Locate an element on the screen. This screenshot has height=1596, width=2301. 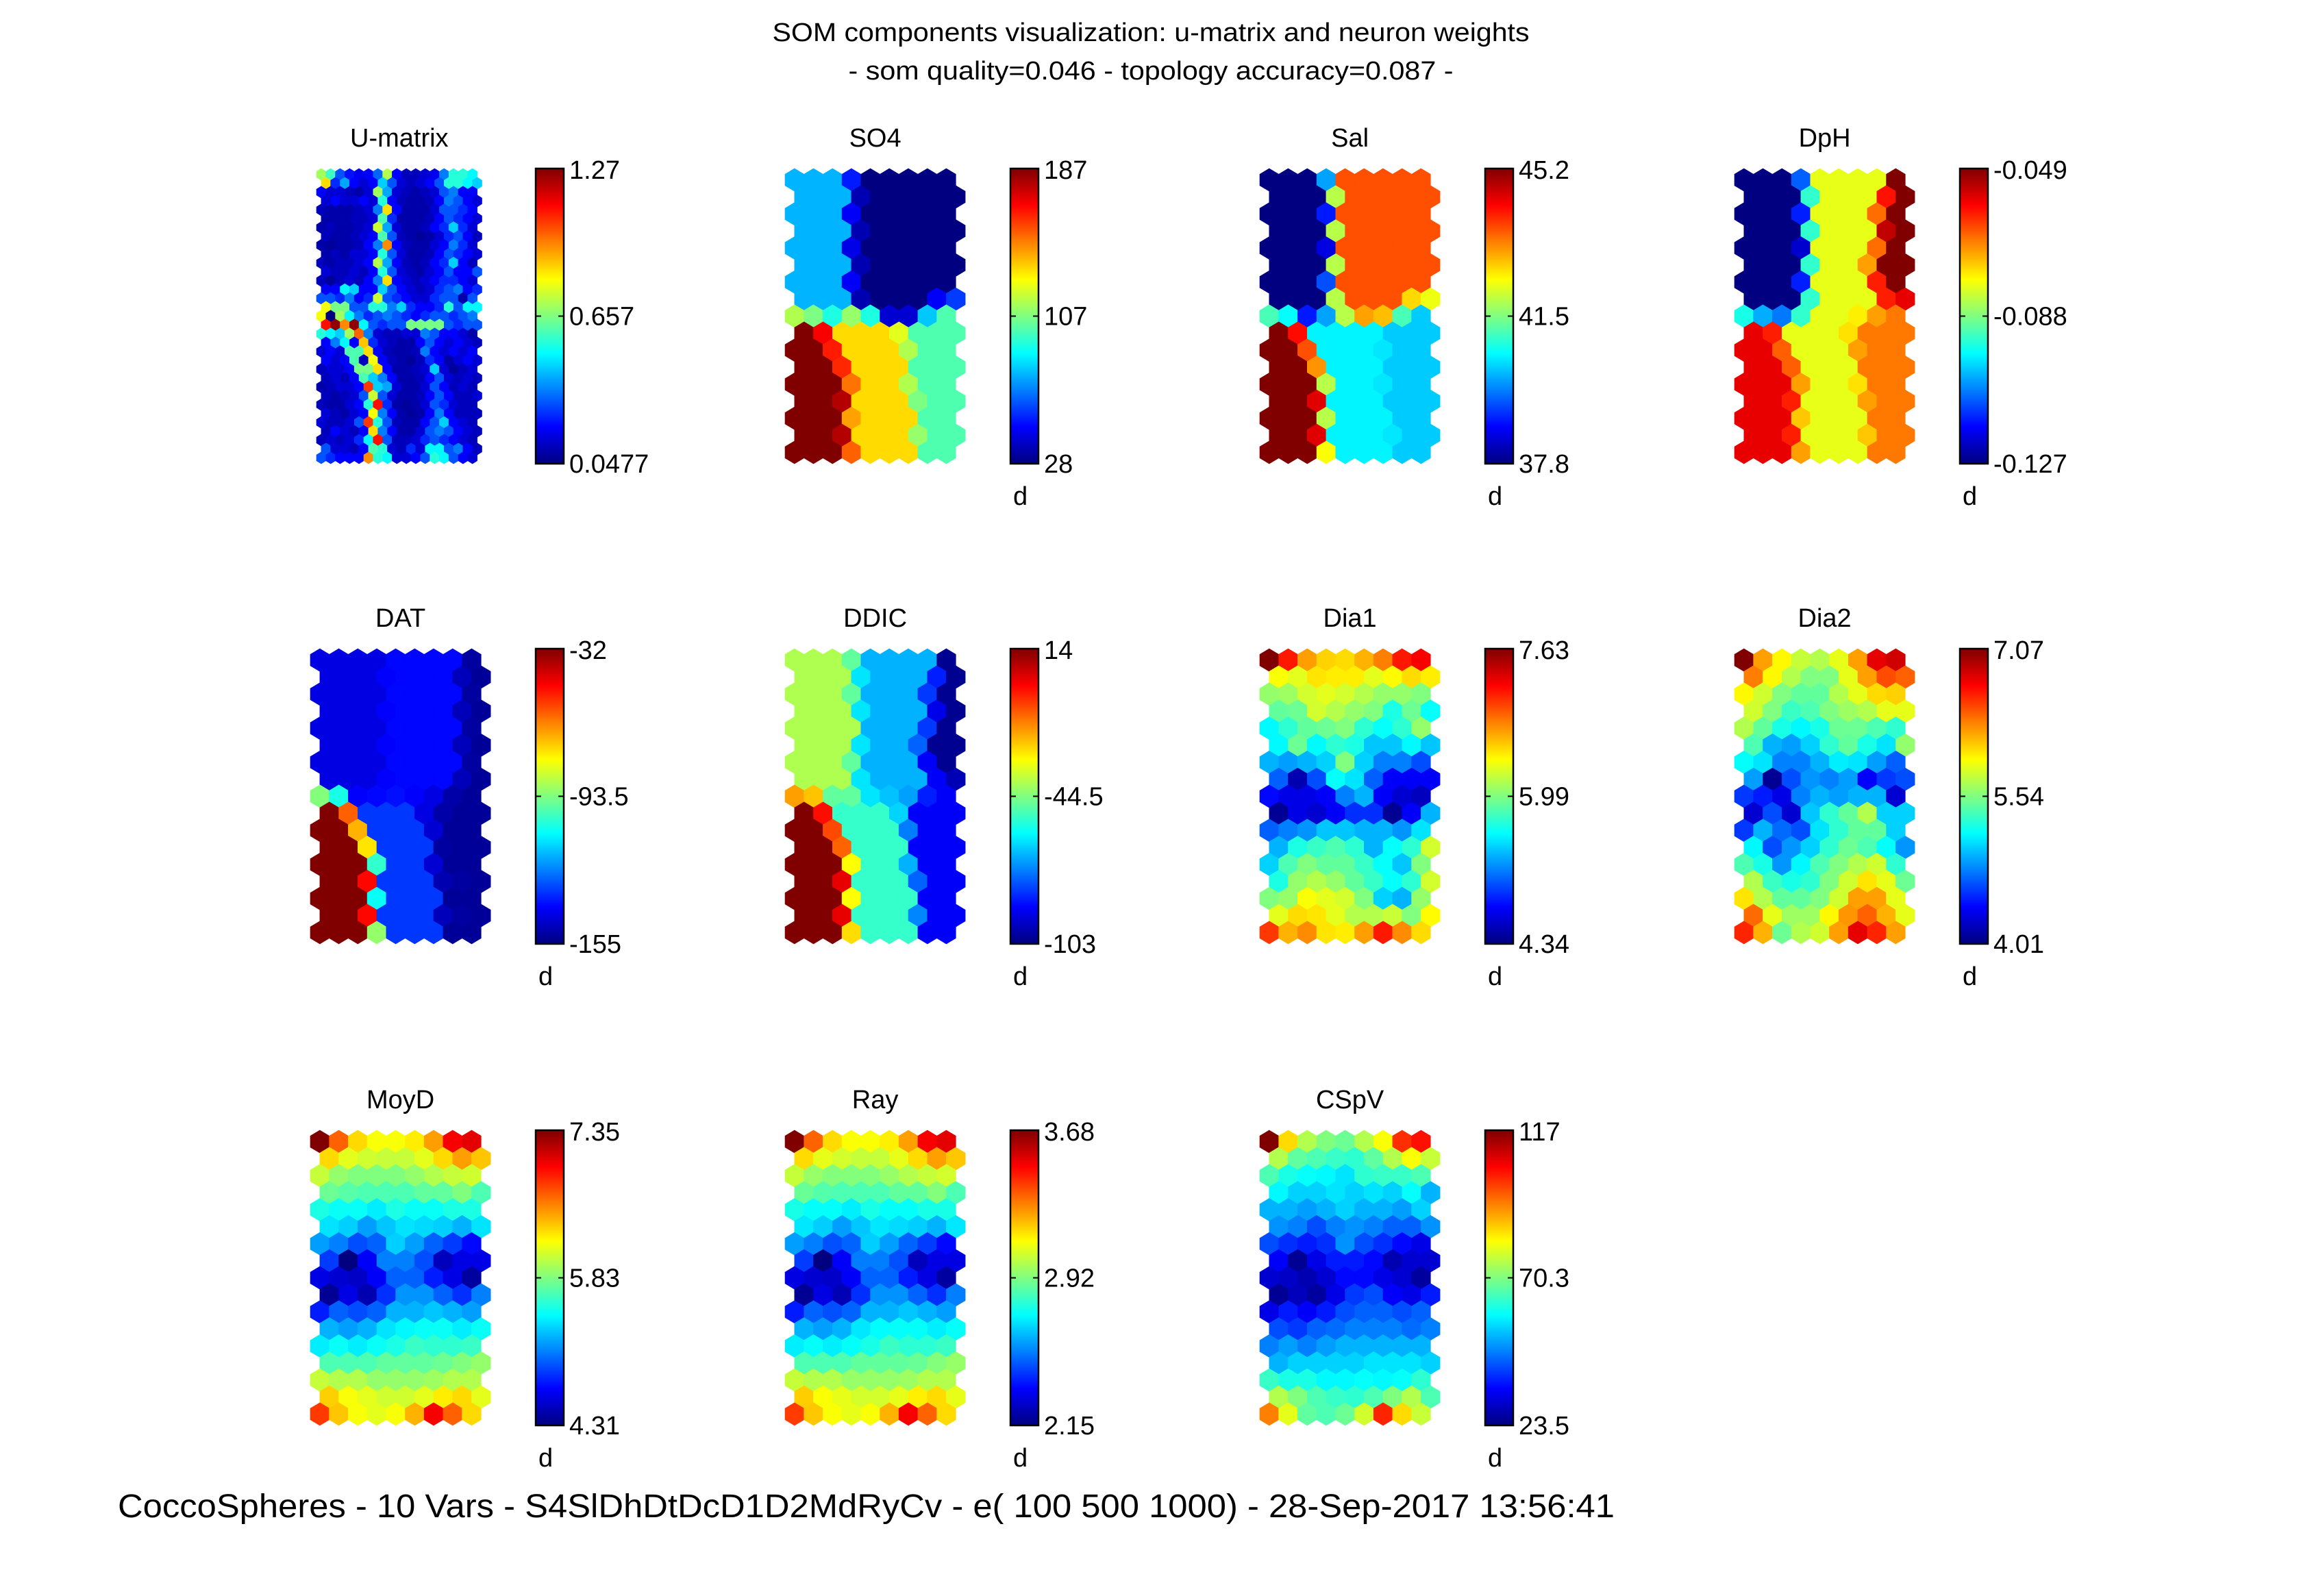
colorbar-min-label: 28 is located at coordinates (1058, 464).